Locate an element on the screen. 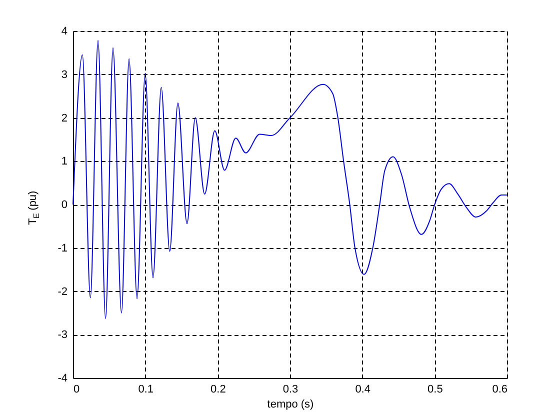 The height and width of the screenshot is (420, 560). y-tick-label: -4 is located at coordinates (63, 378).